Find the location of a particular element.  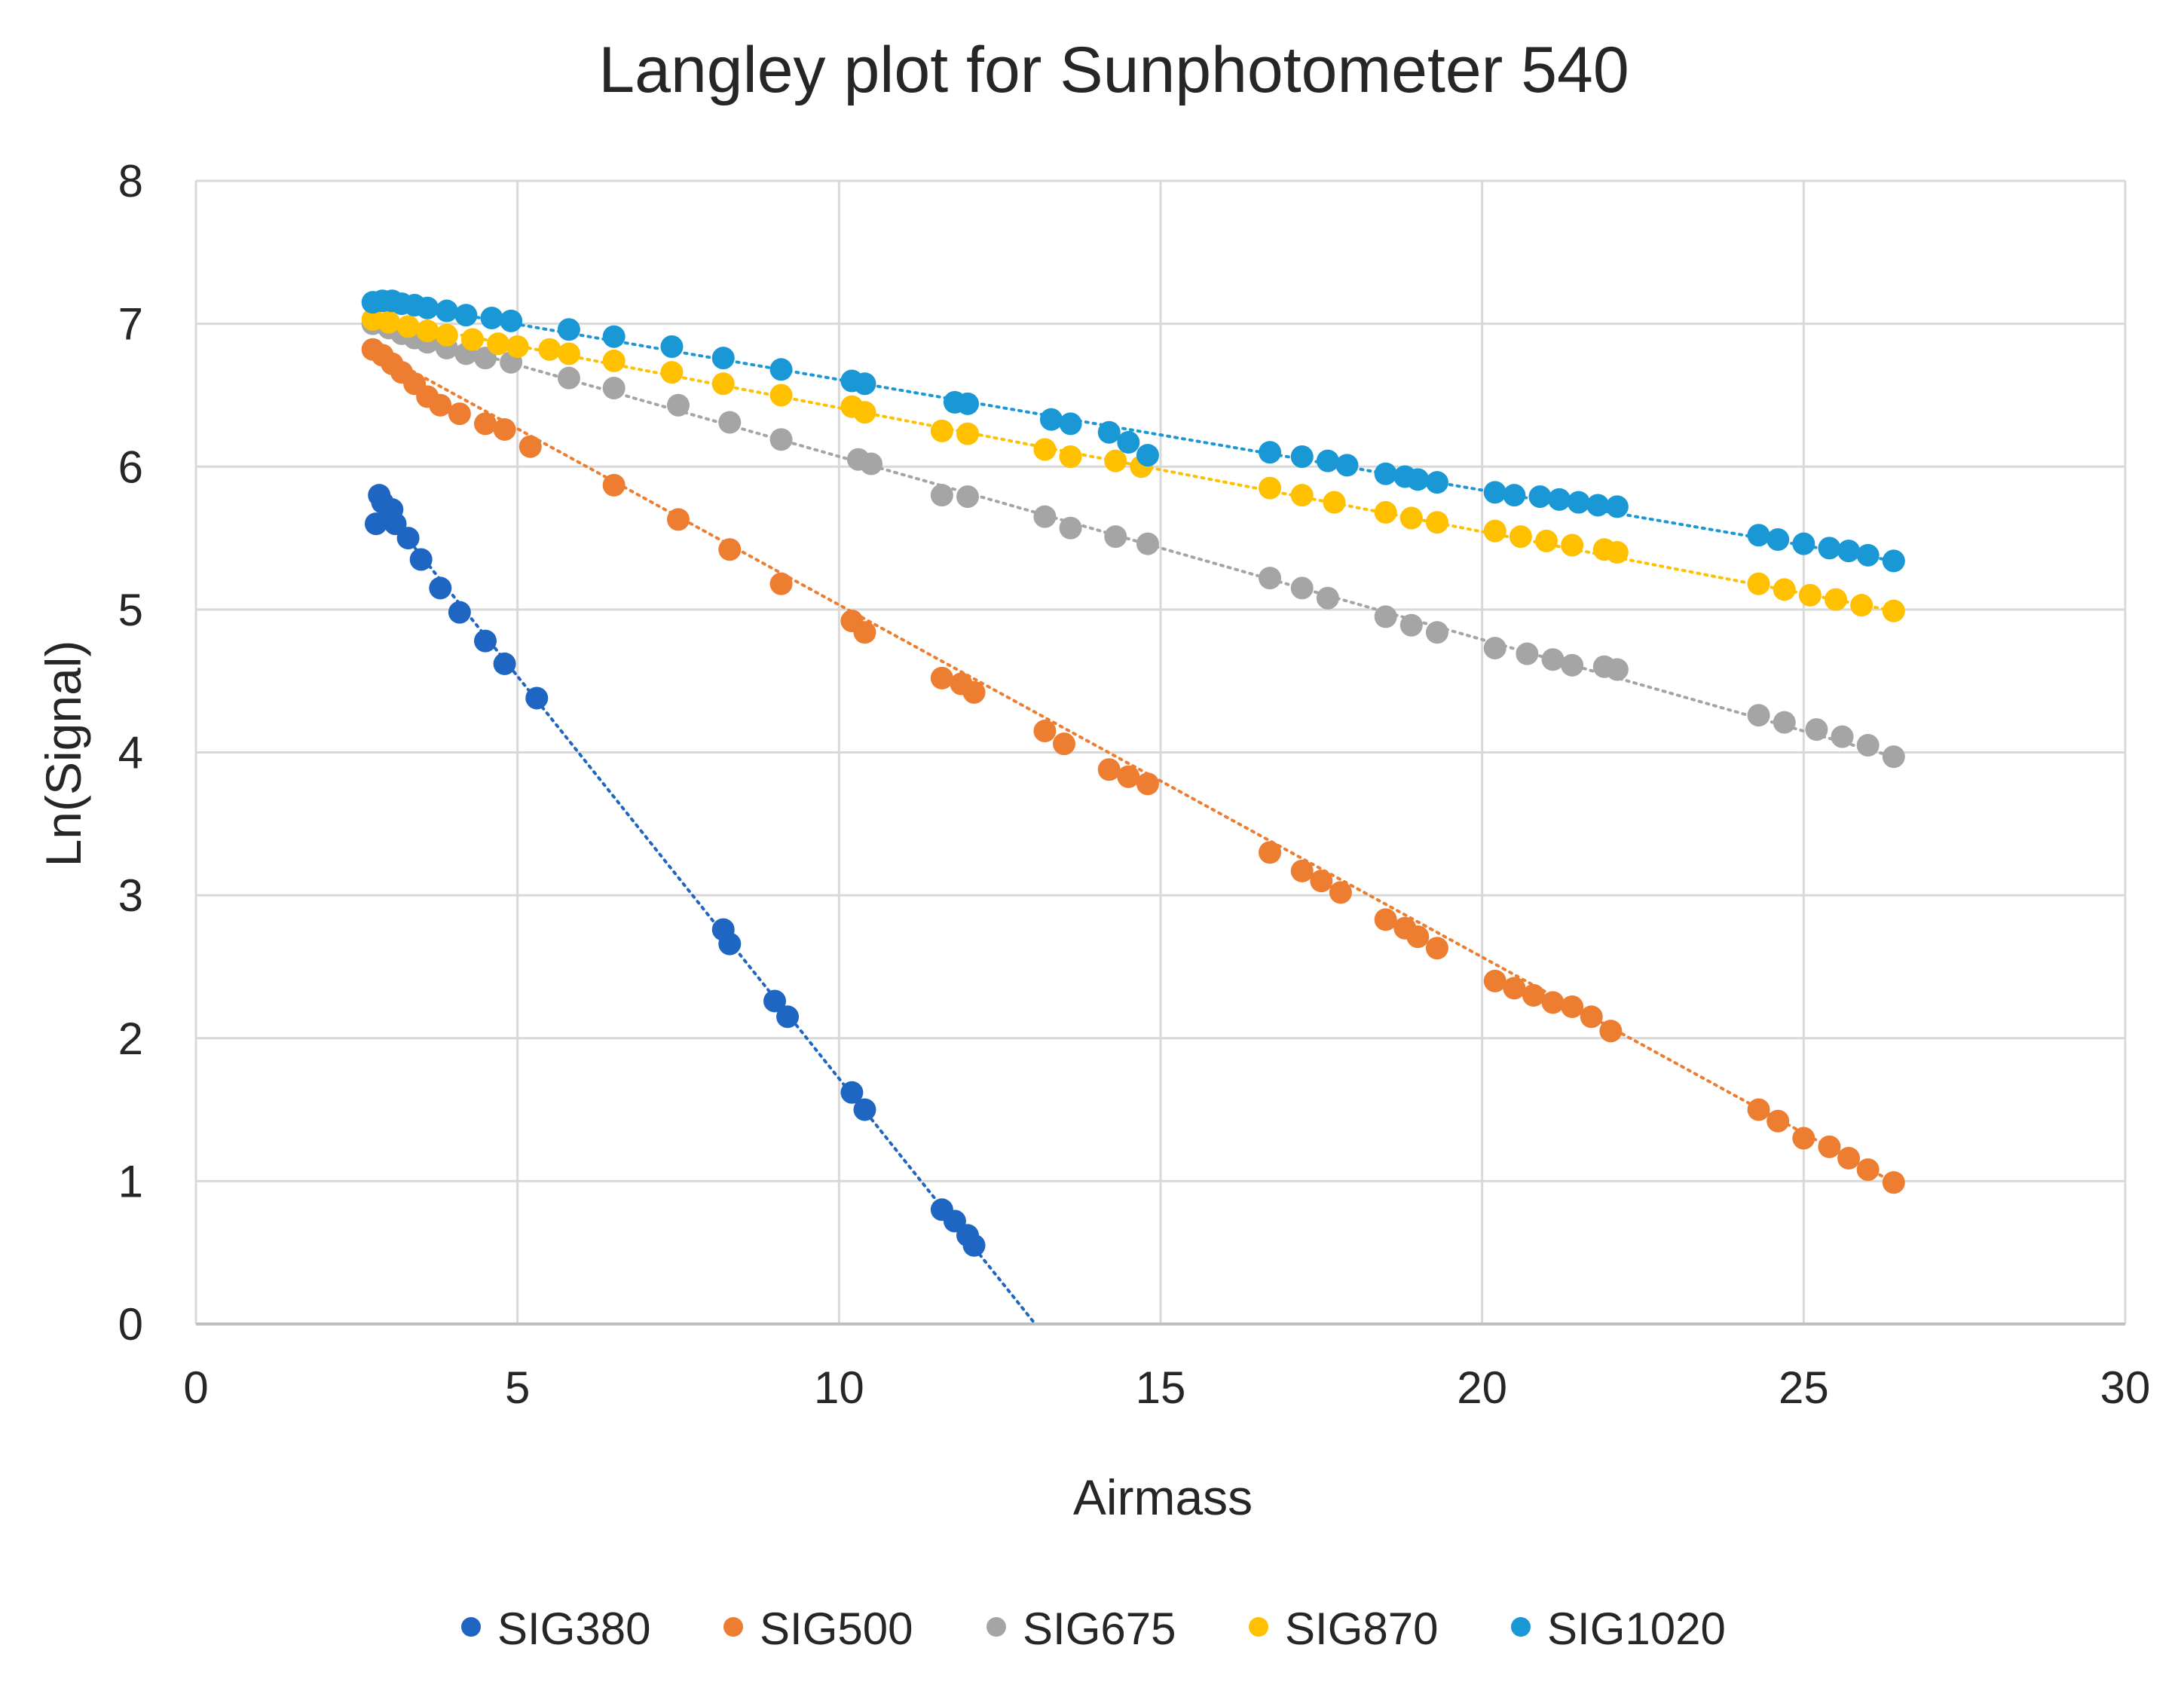

legend-item-sig500: SIG500 is located at coordinates (818, 1629).